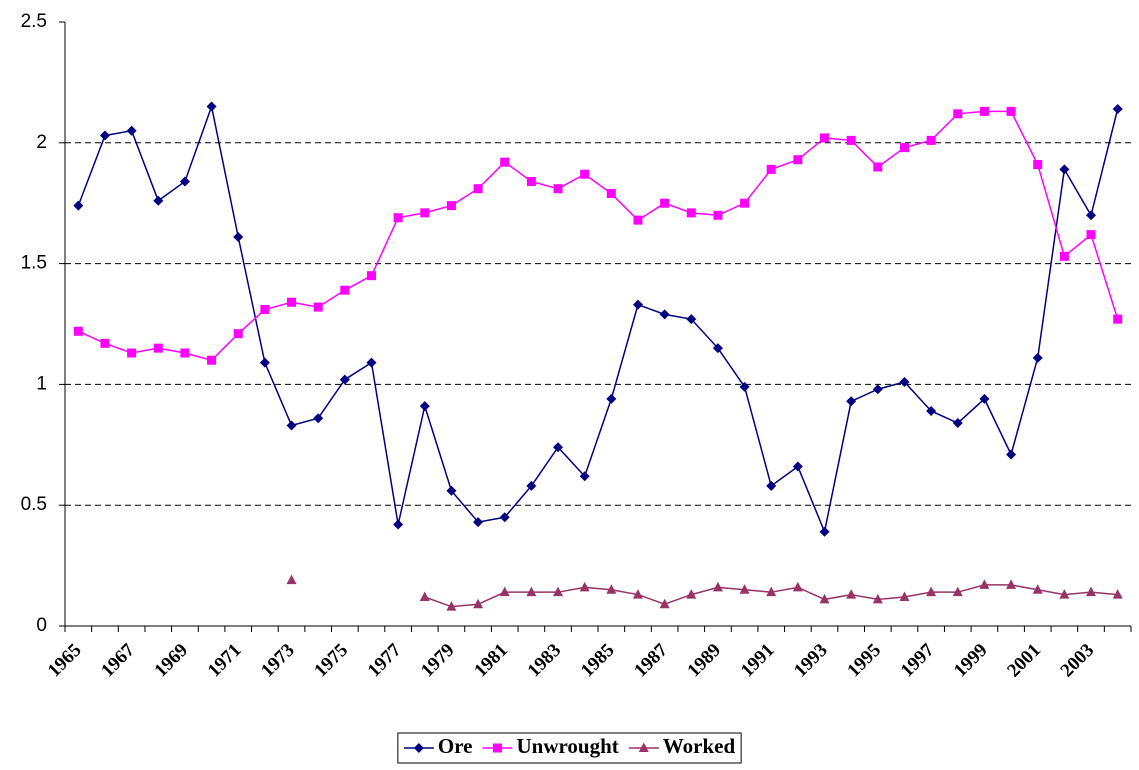 The height and width of the screenshot is (770, 1139). Describe the element at coordinates (918, 660) in the screenshot. I see `x-tick-label: 1997` at that location.